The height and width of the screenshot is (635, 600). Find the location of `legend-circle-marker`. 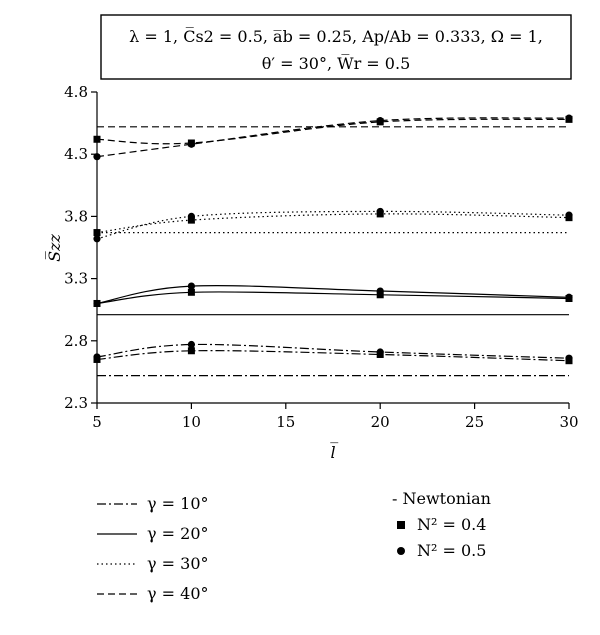

legend-circle-marker is located at coordinates (401, 551).